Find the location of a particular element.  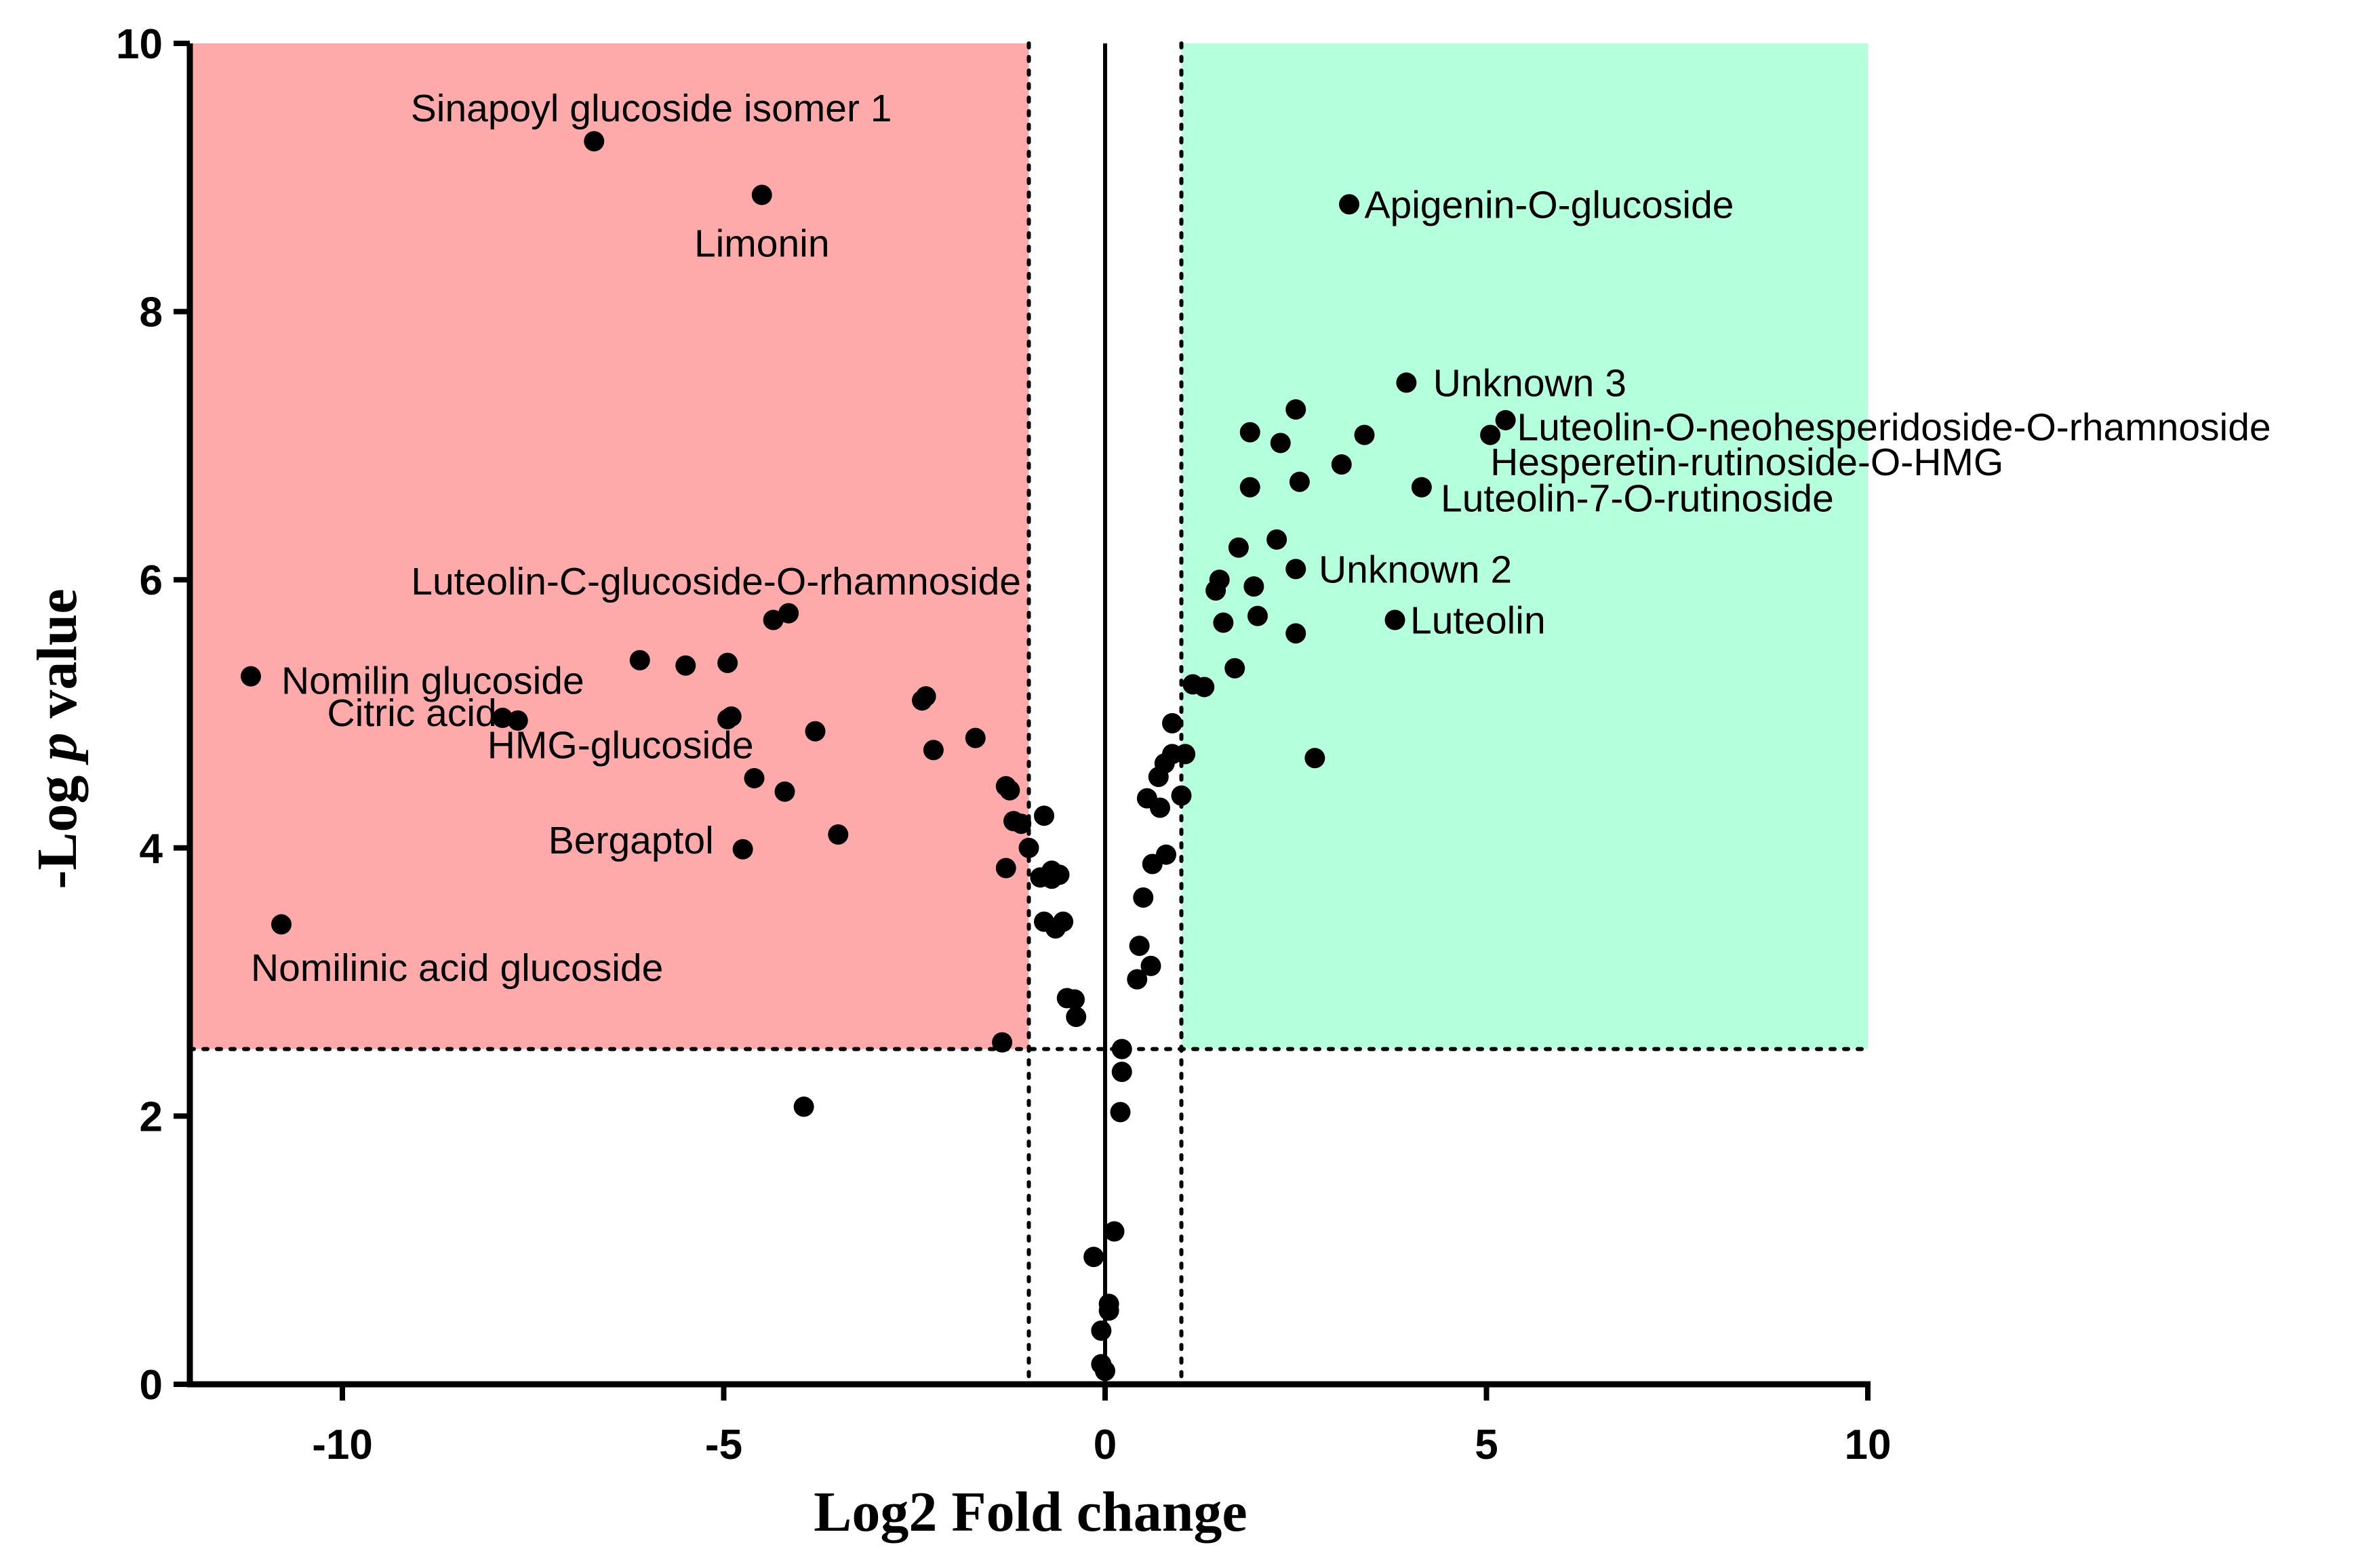

point-label: Citric acid is located at coordinates (412, 713).